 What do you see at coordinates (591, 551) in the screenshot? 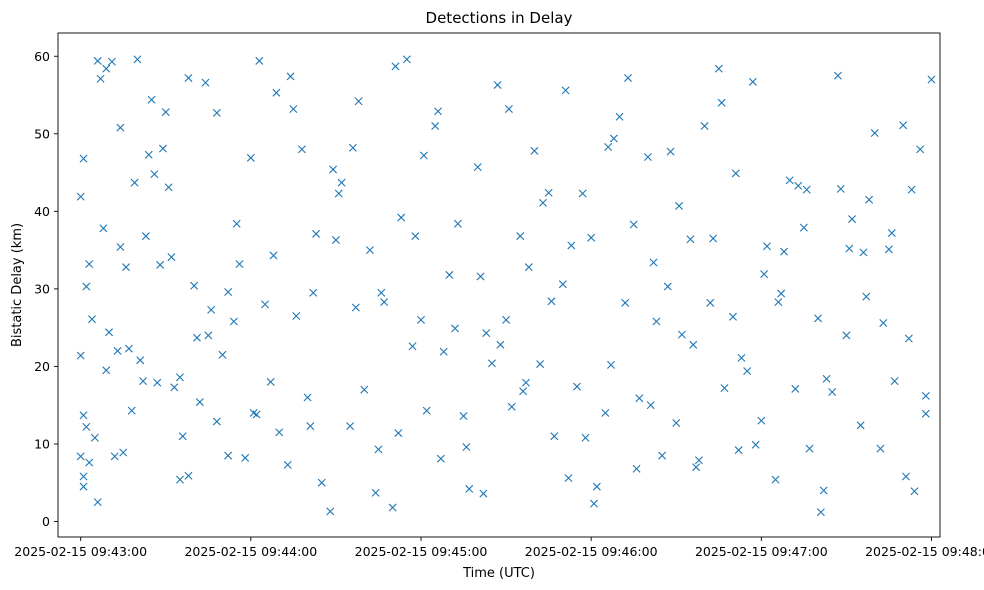
I see `x-tick-label: 2025-02-15 09:46:00` at bounding box center [591, 551].